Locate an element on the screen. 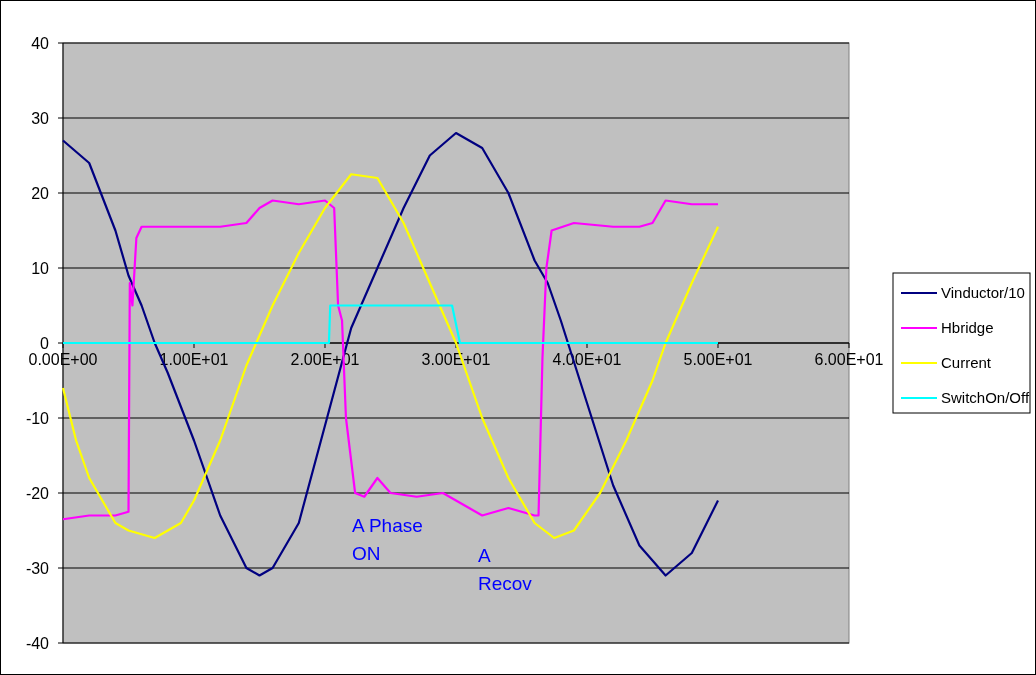 The height and width of the screenshot is (675, 1036). y-tick-label: 30 is located at coordinates (40, 118).